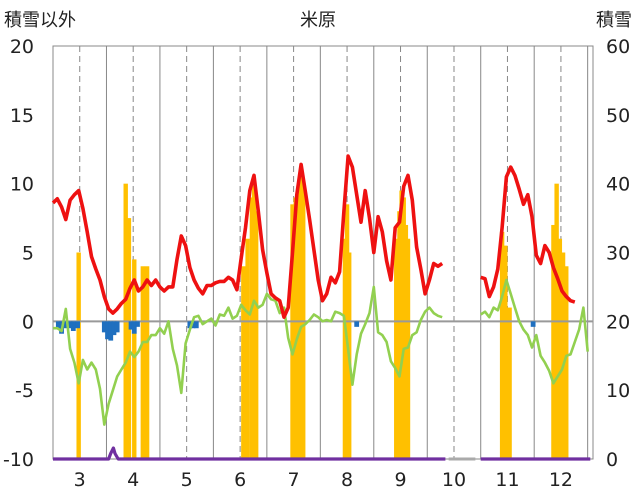 The width and height of the screenshot is (636, 501). I want to click on x-tick-label: 9, so click(400, 480).